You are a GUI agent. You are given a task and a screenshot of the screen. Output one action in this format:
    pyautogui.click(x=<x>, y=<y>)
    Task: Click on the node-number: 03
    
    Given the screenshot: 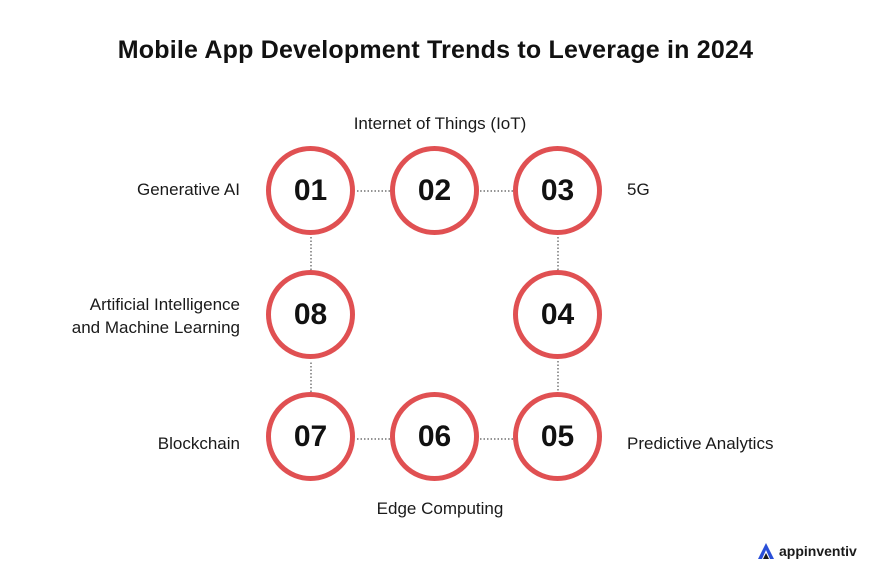 What is the action you would take?
    pyautogui.click(x=557, y=190)
    